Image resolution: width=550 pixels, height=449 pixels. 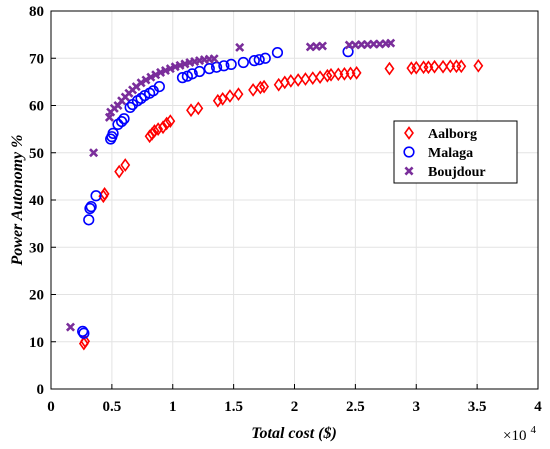 What do you see at coordinates (295, 407) in the screenshot?
I see `x-tick-label: 2` at bounding box center [295, 407].